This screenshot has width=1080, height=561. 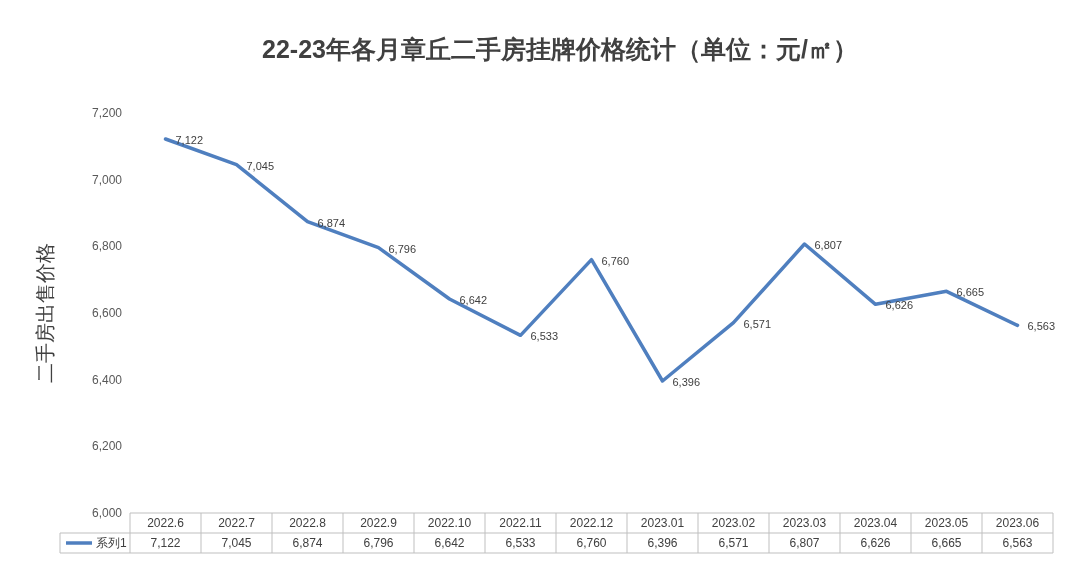 I want to click on data-label: 6,807, so click(x=804, y=543).